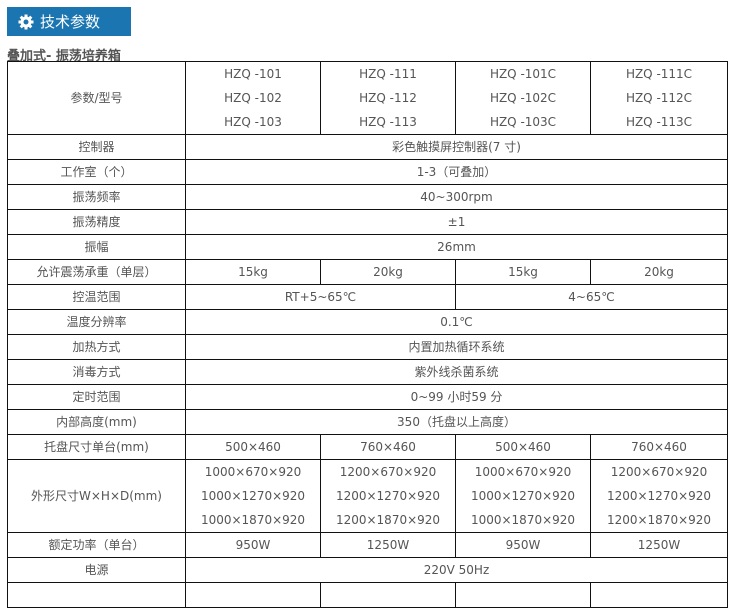 This screenshot has width=733, height=608. Describe the element at coordinates (523, 122) in the screenshot. I see `cell-line: HZQ -103C` at that location.